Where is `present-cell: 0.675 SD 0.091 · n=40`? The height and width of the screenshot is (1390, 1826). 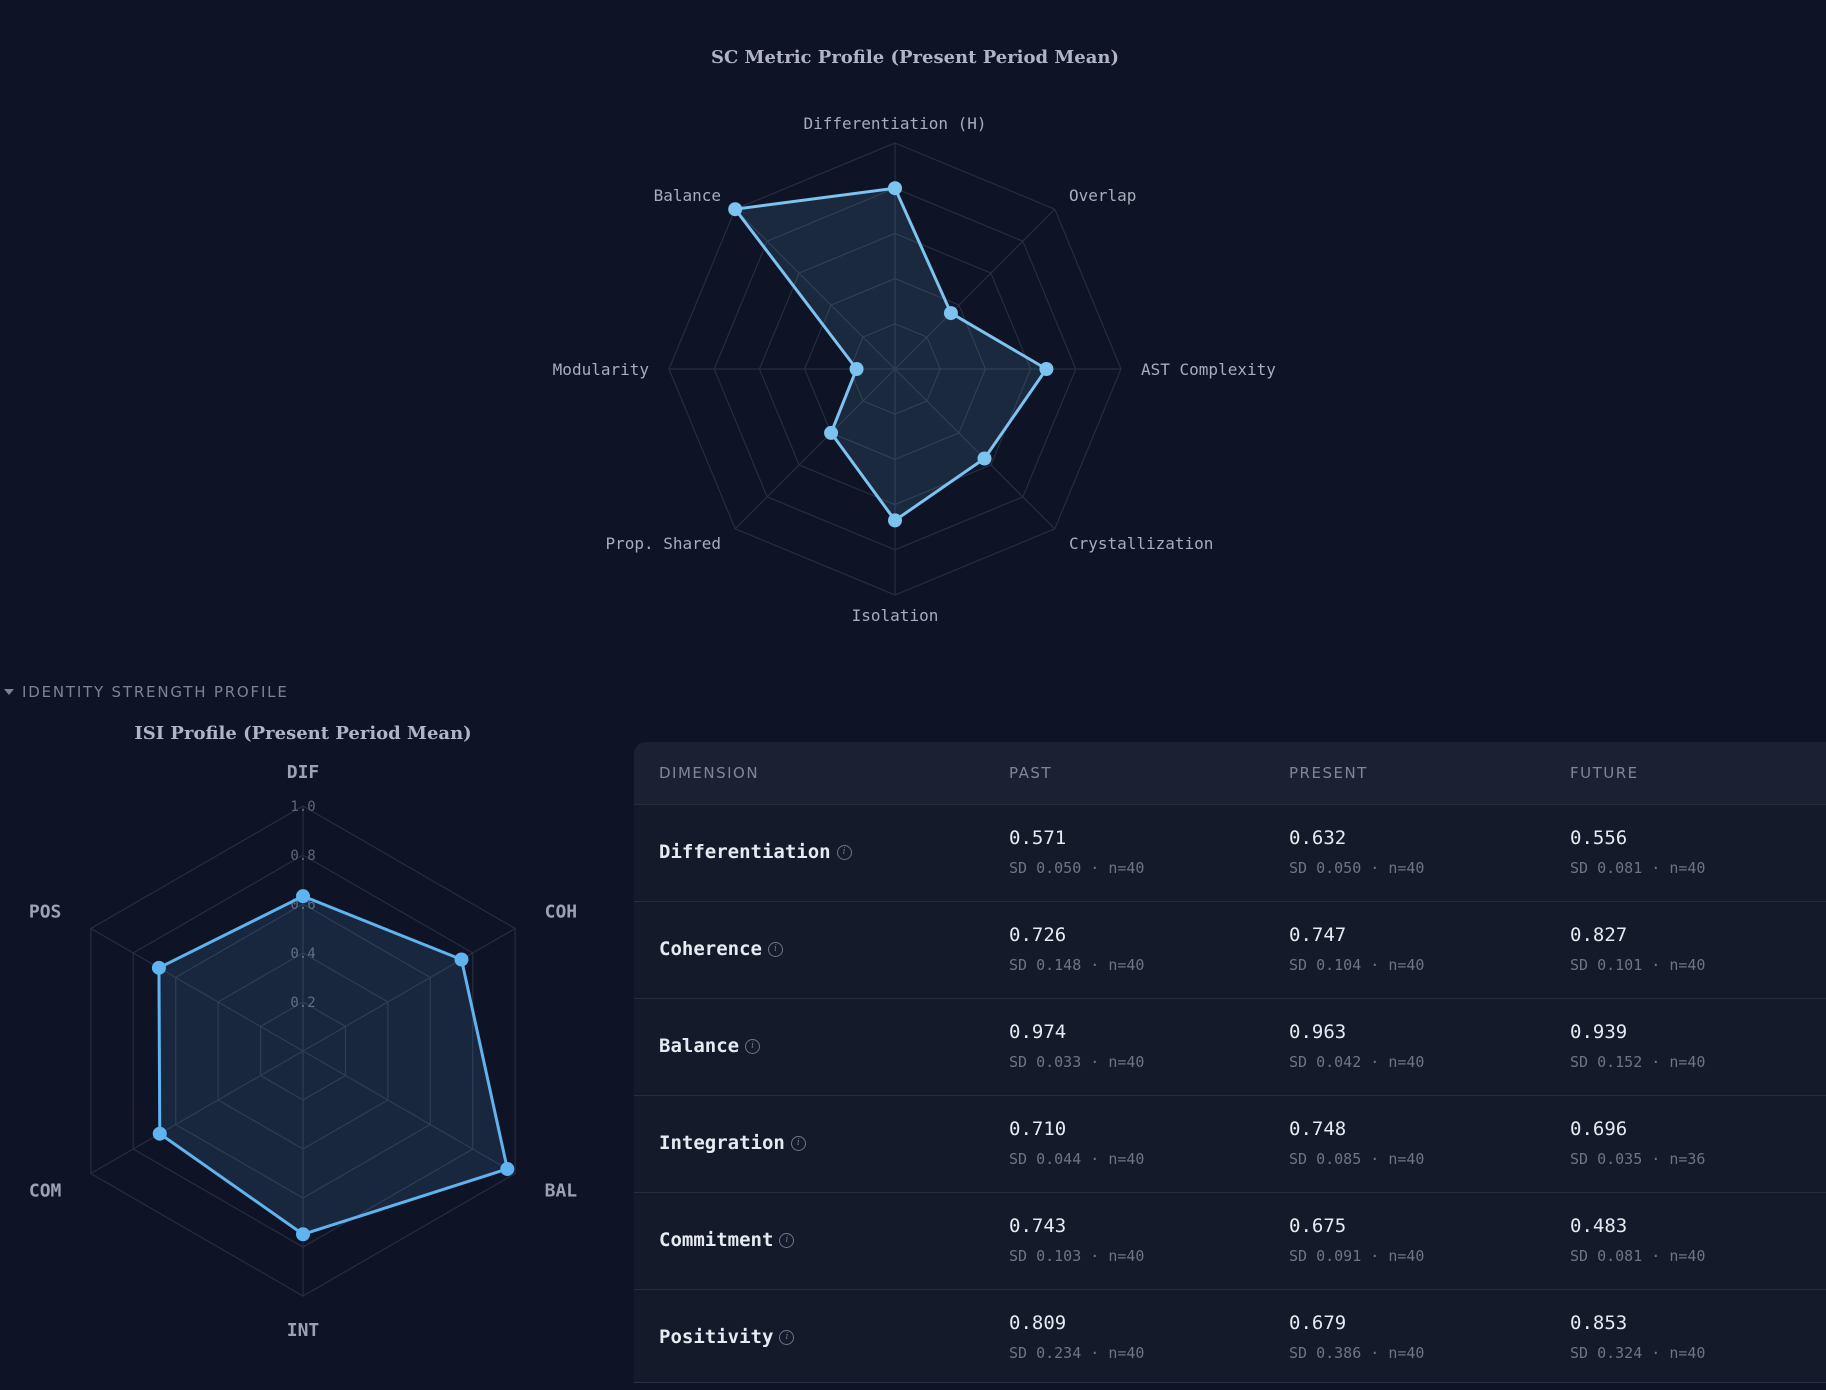
present-cell: 0.675 SD 0.091 · n=40 is located at coordinates (1356, 1240).